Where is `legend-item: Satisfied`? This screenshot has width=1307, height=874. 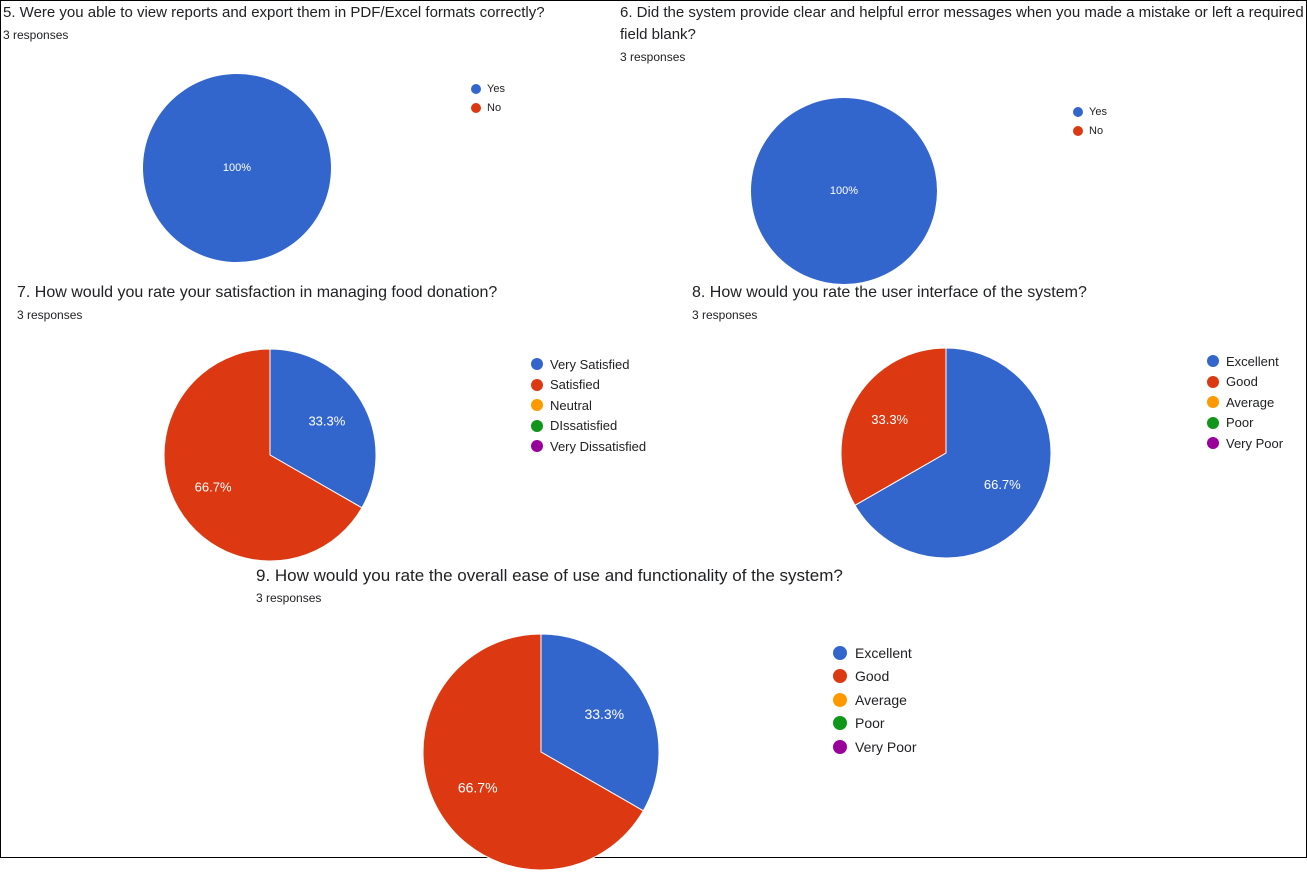 legend-item: Satisfied is located at coordinates (588, 385).